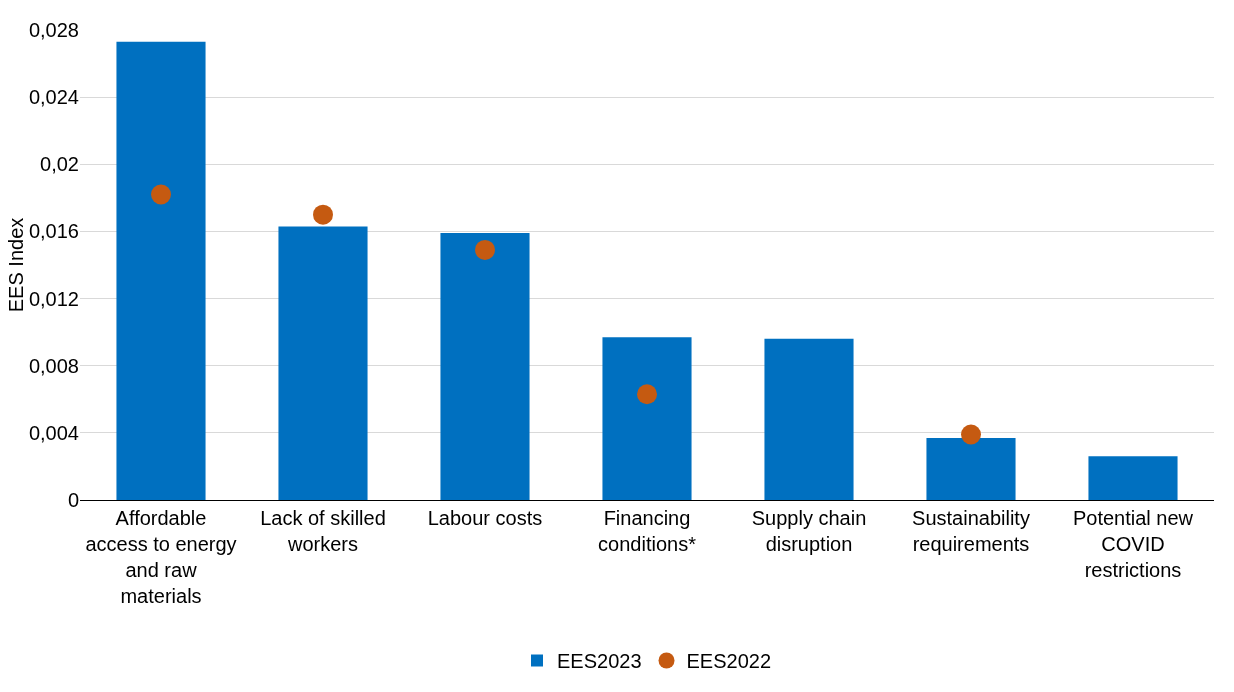 The image size is (1234, 692). Describe the element at coordinates (971, 531) in the screenshot. I see `x-tick-label: Sustainability requirements` at that location.